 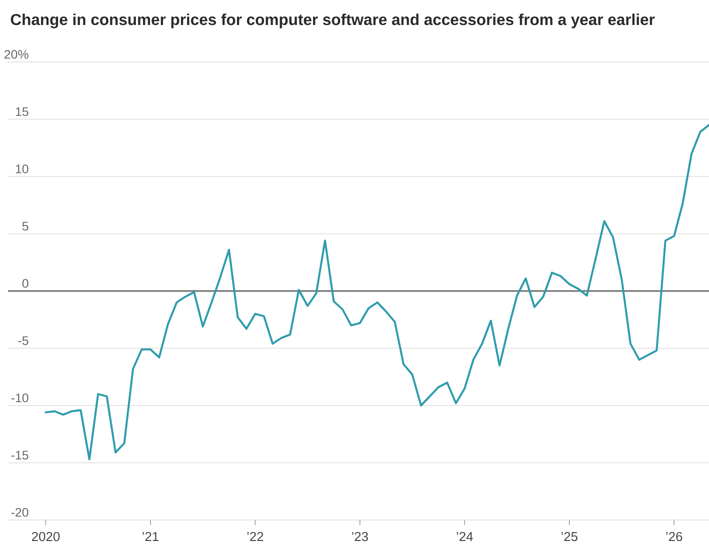 What do you see at coordinates (150, 536) in the screenshot?
I see `x-tick-label: ’21` at bounding box center [150, 536].